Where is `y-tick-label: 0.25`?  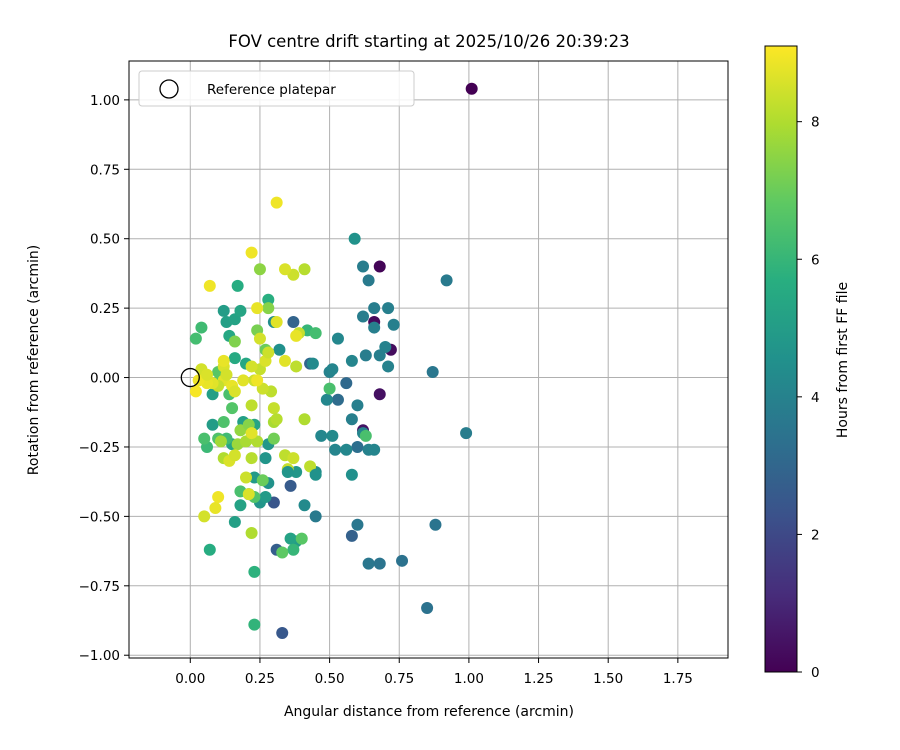 y-tick-label: 0.25 is located at coordinates (105, 309).